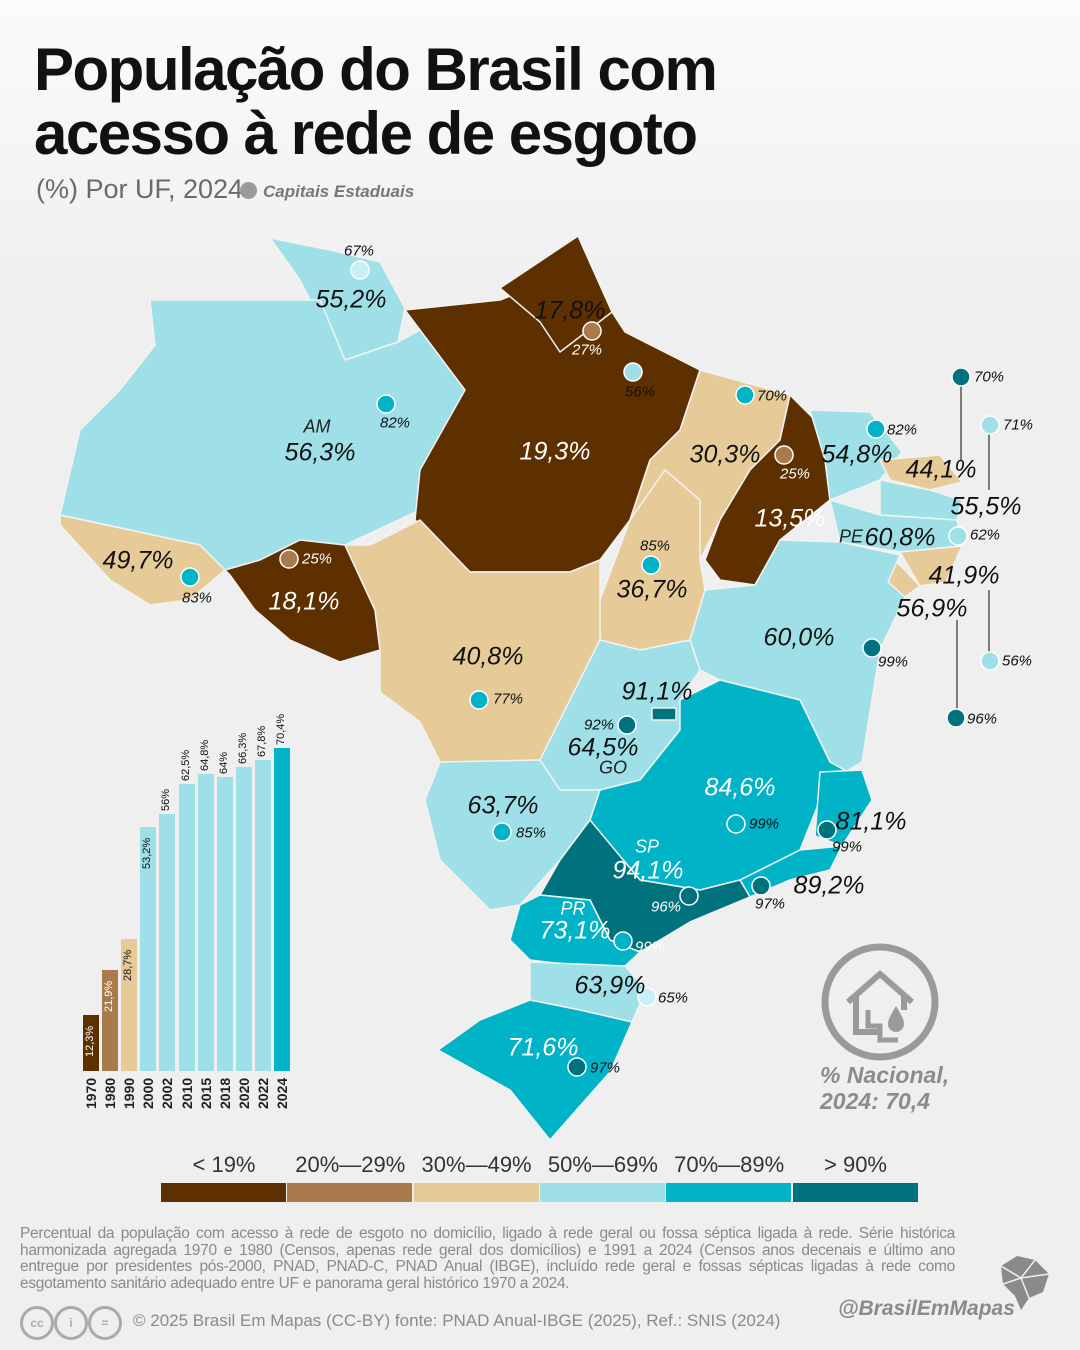 The image size is (1080, 1350). What do you see at coordinates (148, 948) in the screenshot?
I see `bar-2000` at bounding box center [148, 948].